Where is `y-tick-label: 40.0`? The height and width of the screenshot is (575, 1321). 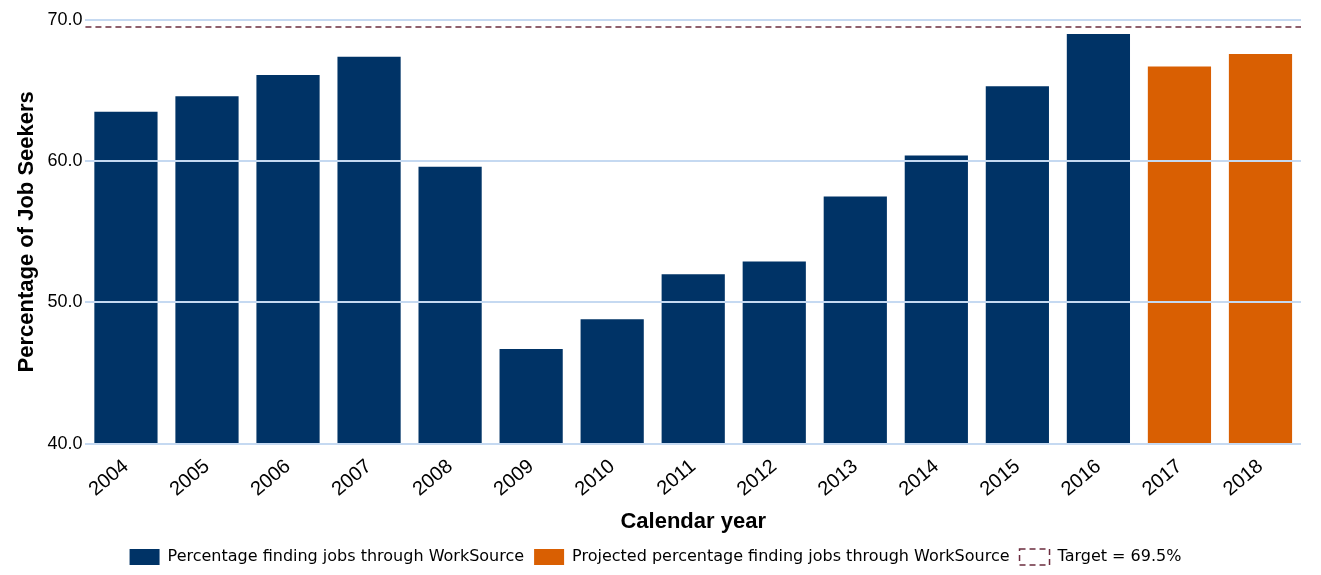 y-tick-label: 40.0 is located at coordinates (65, 442).